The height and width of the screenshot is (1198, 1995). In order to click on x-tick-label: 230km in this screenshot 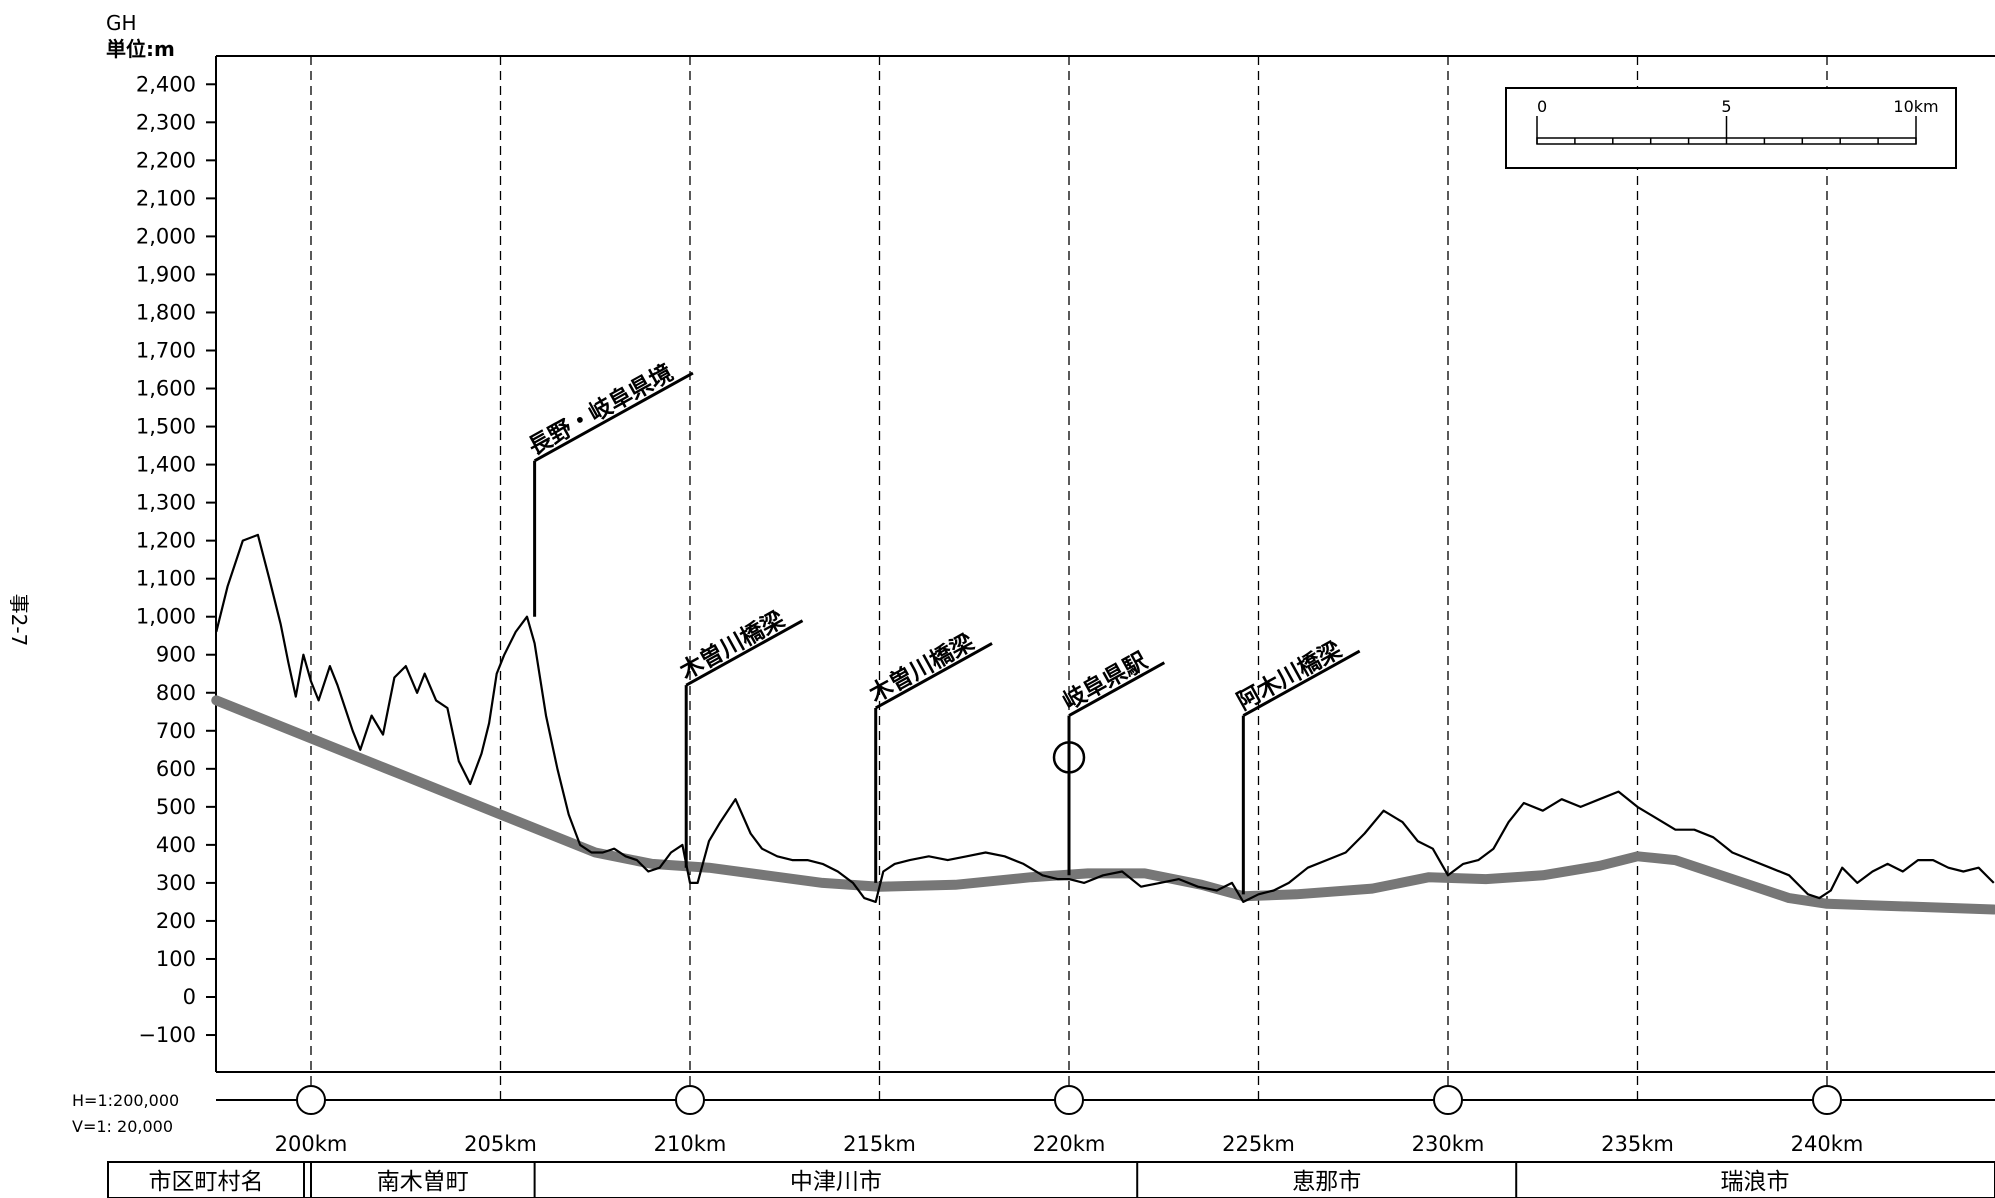, I will do `click(1448, 1144)`.